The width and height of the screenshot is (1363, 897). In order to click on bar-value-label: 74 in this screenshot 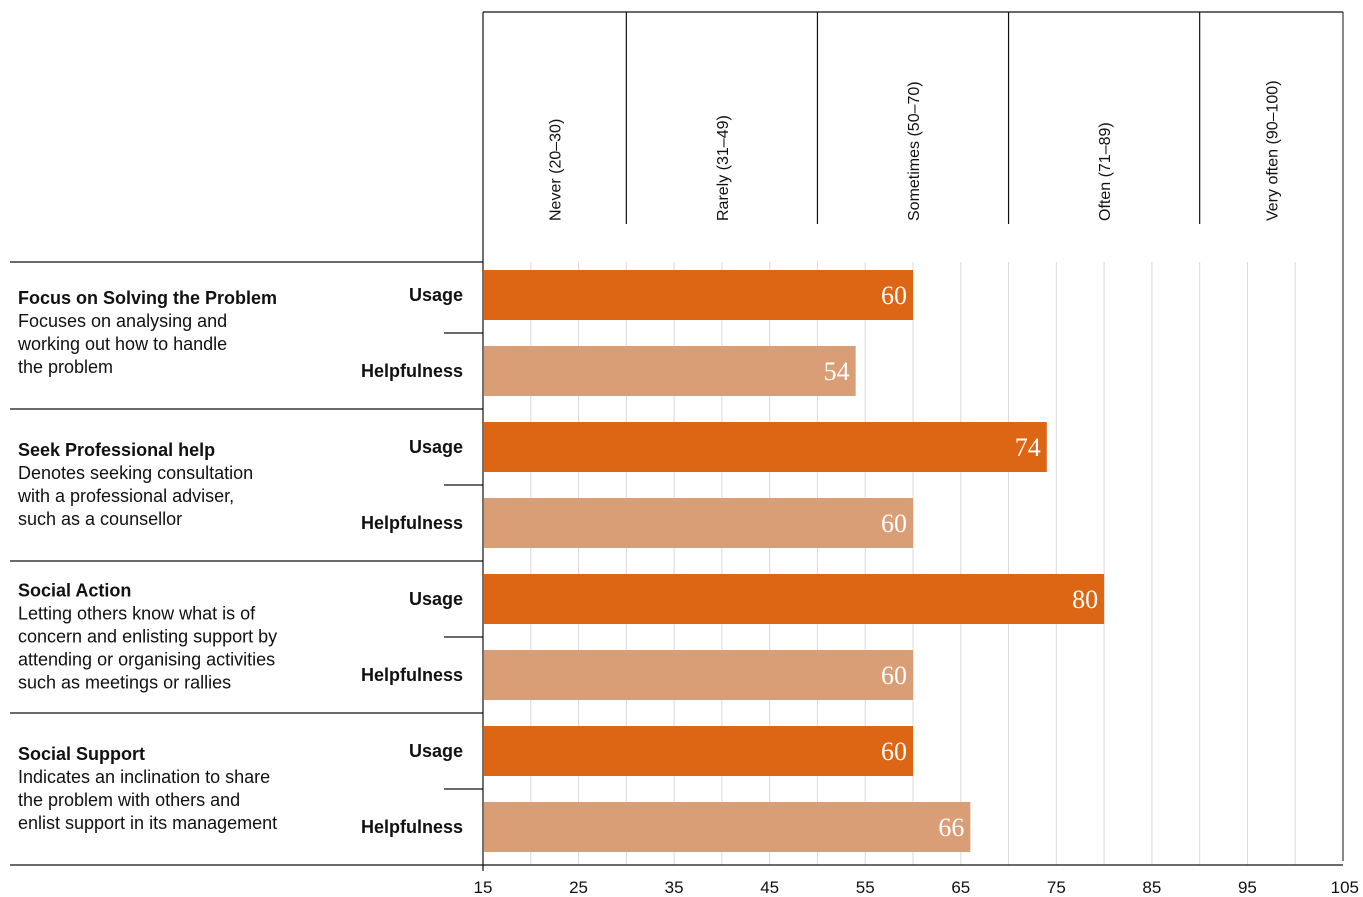, I will do `click(1028, 447)`.